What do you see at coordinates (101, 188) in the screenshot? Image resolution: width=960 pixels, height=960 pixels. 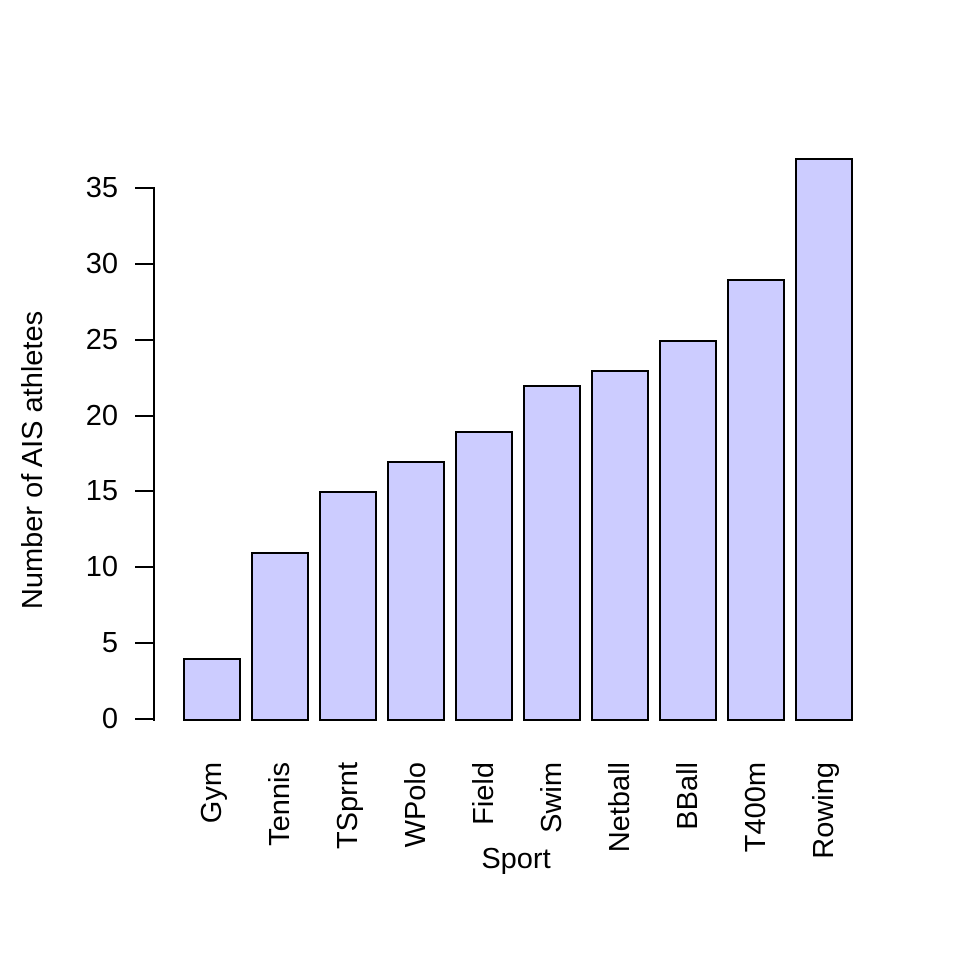 I see `y-tick-label: 35` at bounding box center [101, 188].